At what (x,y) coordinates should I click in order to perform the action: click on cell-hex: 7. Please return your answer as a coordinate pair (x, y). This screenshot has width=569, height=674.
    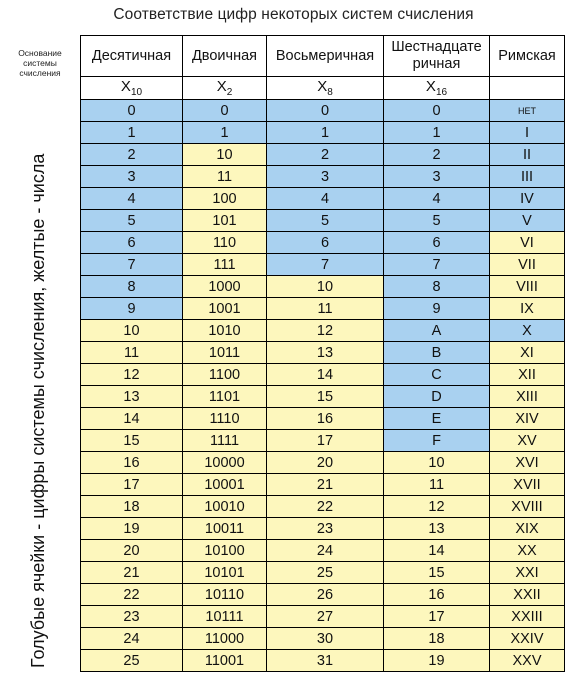
    Looking at the image, I should click on (436, 264).